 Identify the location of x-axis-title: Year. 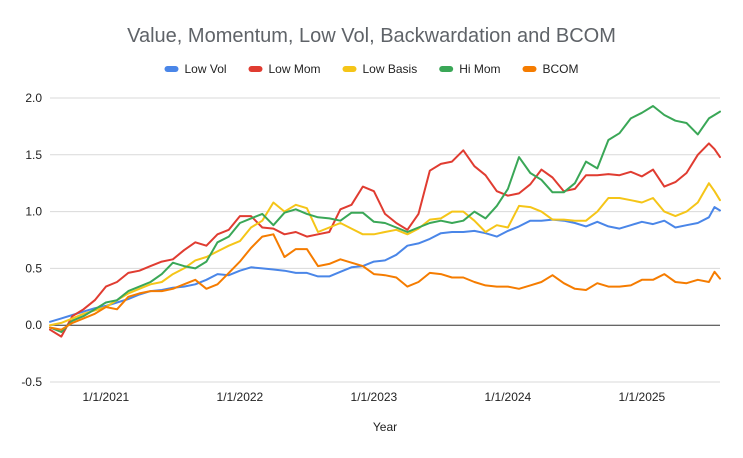
(385, 427).